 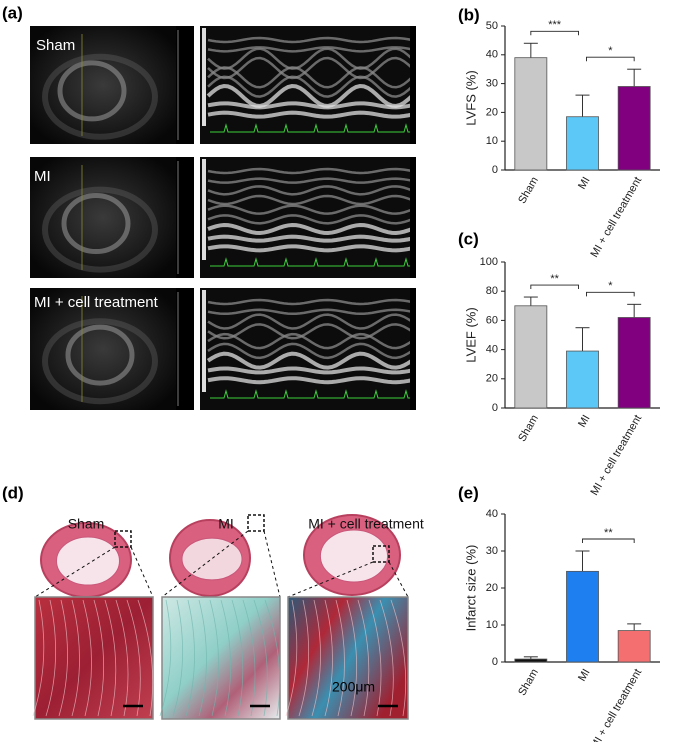 What do you see at coordinates (584, 421) in the screenshot?
I see `x-tick-label: MI` at bounding box center [584, 421].